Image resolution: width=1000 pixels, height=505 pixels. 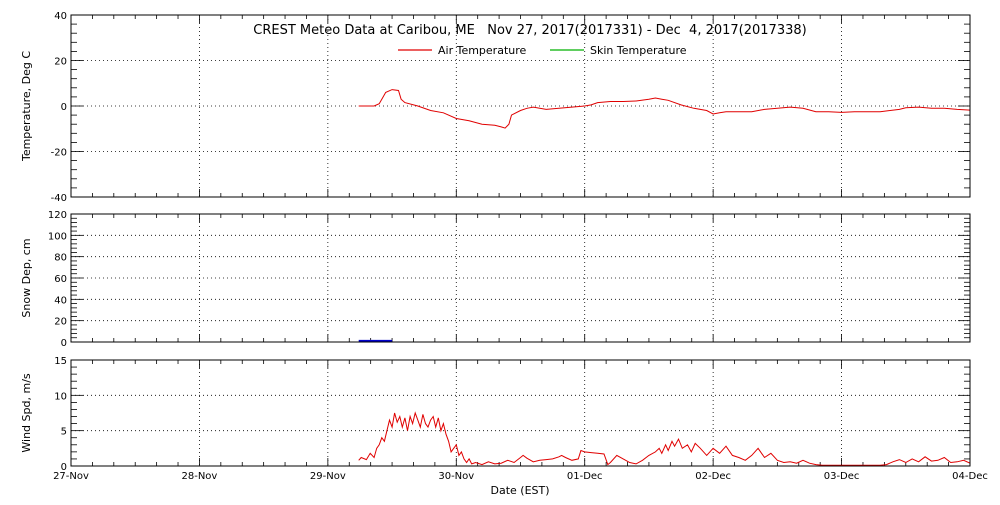 I want to click on y-axis-title-temperature: Temperature, Deg C, so click(x=26, y=106).